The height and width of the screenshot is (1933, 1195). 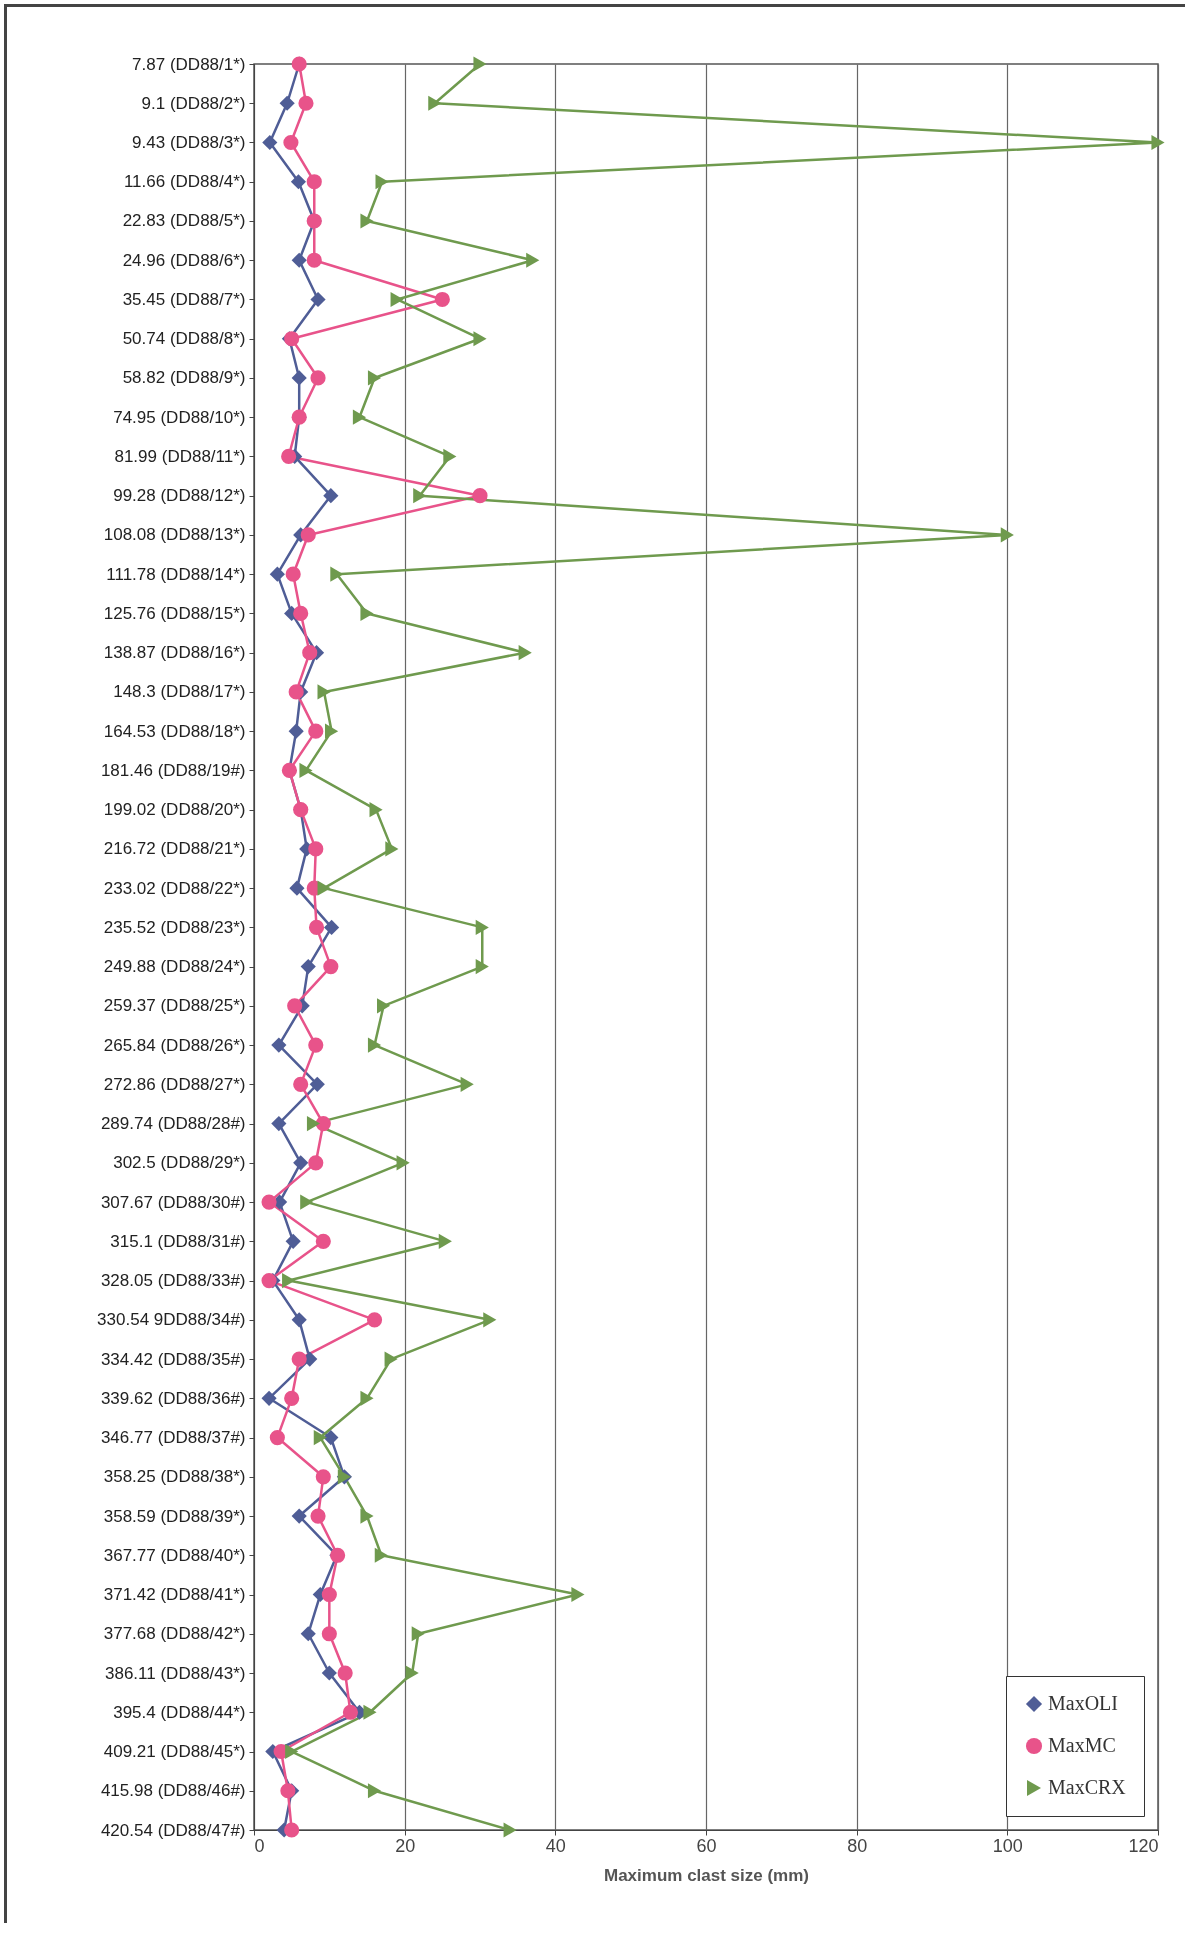 What do you see at coordinates (1083, 1703) in the screenshot?
I see `legend-label: MaxOLI` at bounding box center [1083, 1703].